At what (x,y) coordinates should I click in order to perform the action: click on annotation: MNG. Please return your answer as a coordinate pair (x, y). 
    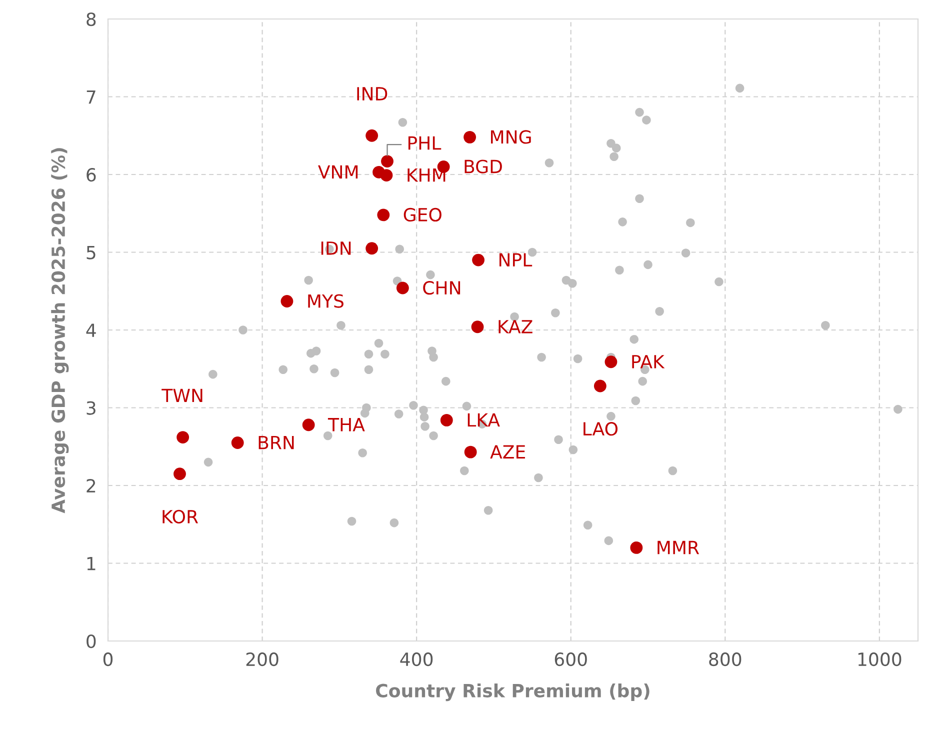
    Looking at the image, I should click on (511, 137).